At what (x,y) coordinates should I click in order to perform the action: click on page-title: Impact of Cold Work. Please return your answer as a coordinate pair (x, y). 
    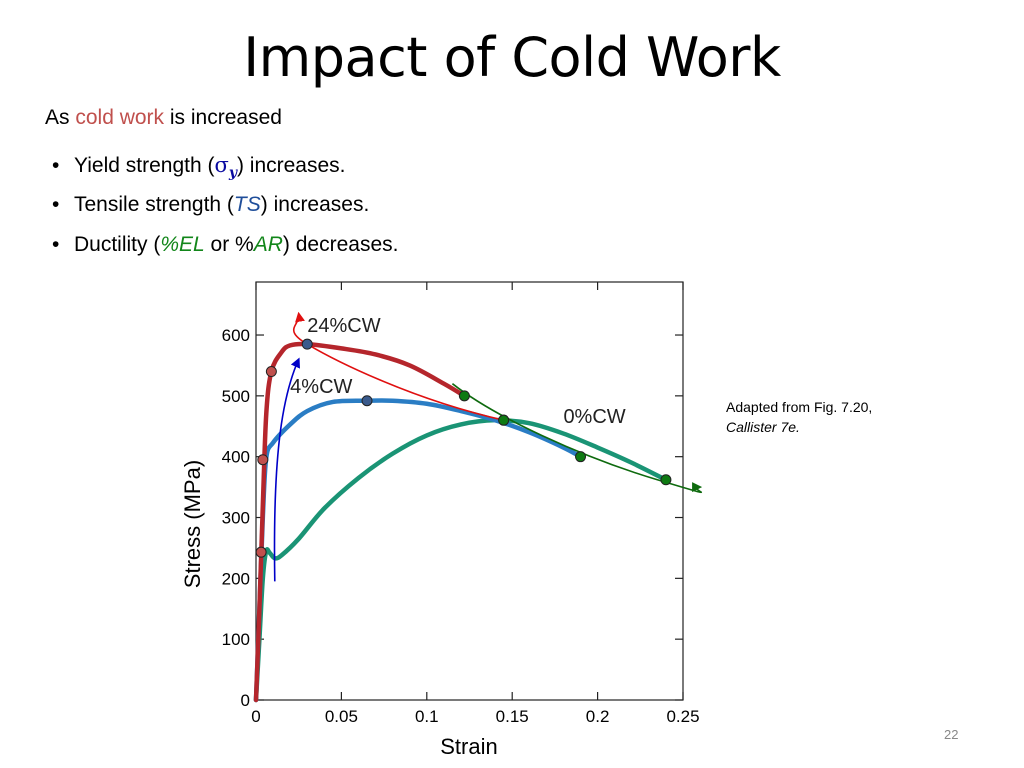
    Looking at the image, I should click on (512, 57).